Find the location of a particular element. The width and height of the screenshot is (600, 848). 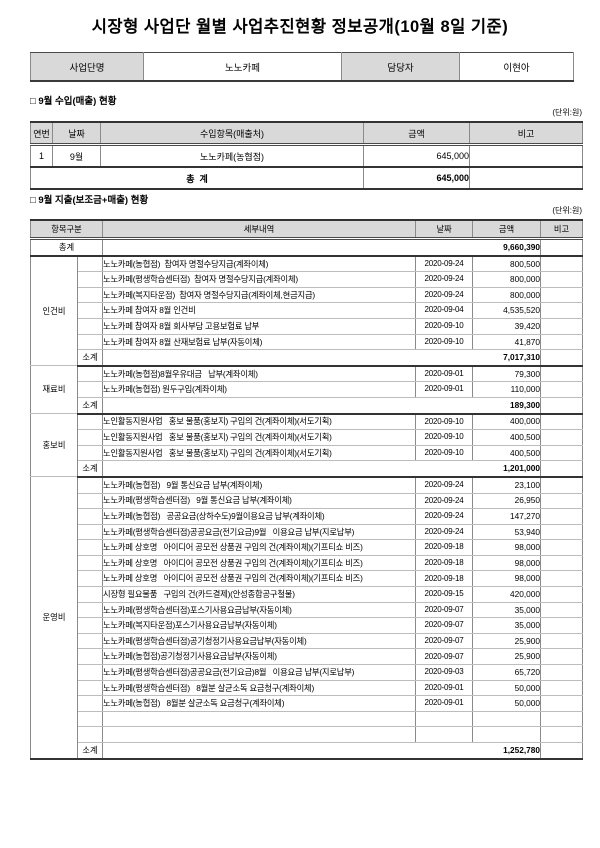

category-cell: 운영비 is located at coordinates (54, 618).